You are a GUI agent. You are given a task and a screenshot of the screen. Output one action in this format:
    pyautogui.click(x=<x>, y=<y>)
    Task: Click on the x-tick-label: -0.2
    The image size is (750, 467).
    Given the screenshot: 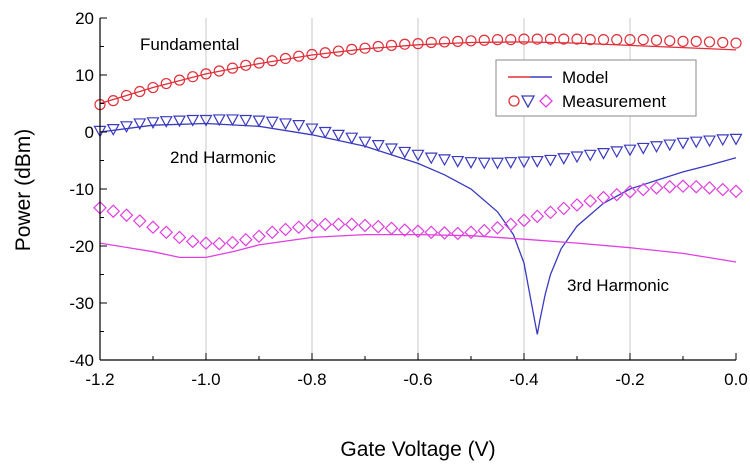 What is the action you would take?
    pyautogui.click(x=629, y=379)
    